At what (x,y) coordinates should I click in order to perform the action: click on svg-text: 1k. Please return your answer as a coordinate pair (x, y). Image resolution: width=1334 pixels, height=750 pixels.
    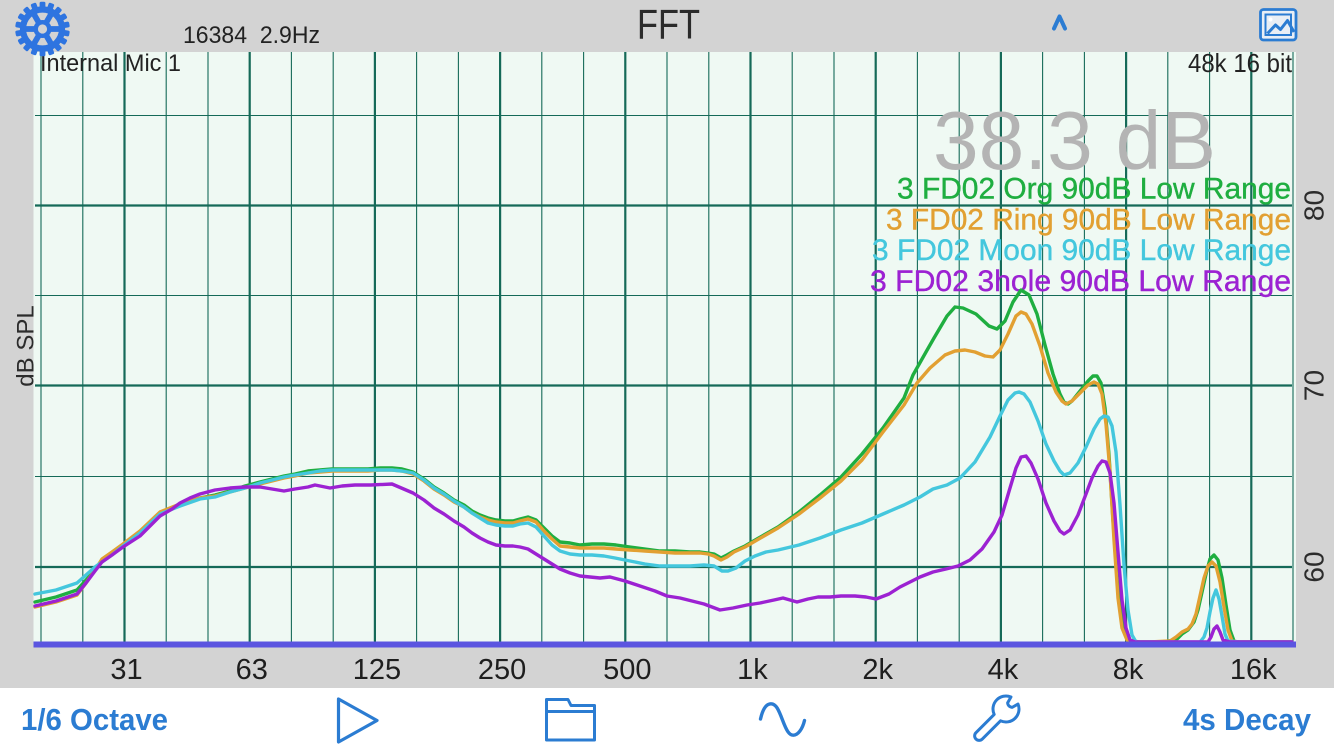
    Looking at the image, I should click on (752, 670).